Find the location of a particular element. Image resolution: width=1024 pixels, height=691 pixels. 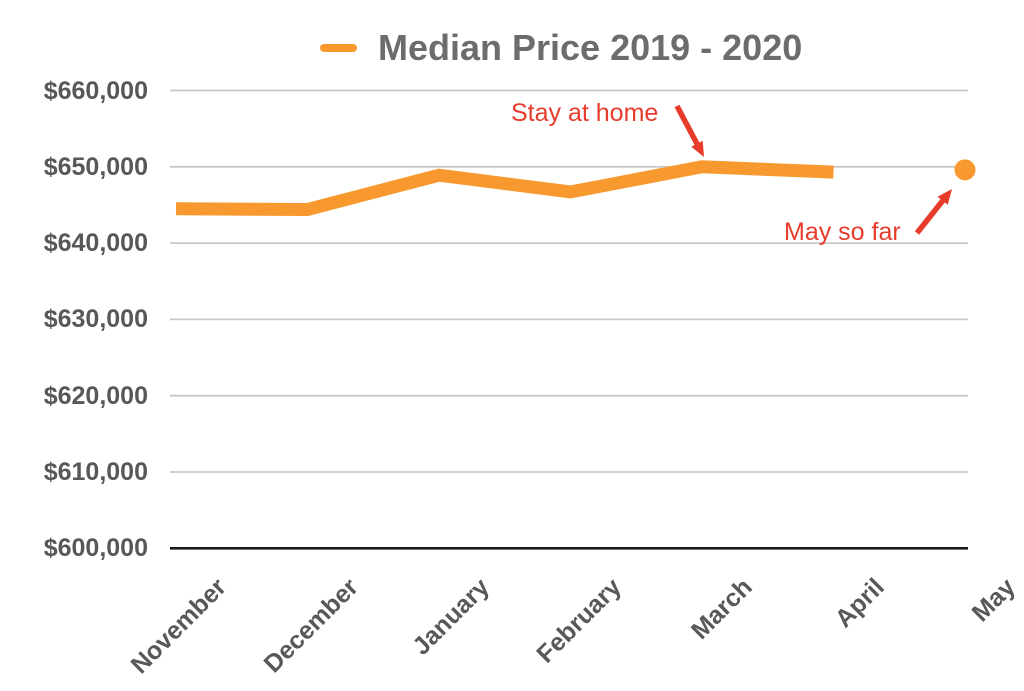

annotation-may-so-far: May so far is located at coordinates (842, 232).